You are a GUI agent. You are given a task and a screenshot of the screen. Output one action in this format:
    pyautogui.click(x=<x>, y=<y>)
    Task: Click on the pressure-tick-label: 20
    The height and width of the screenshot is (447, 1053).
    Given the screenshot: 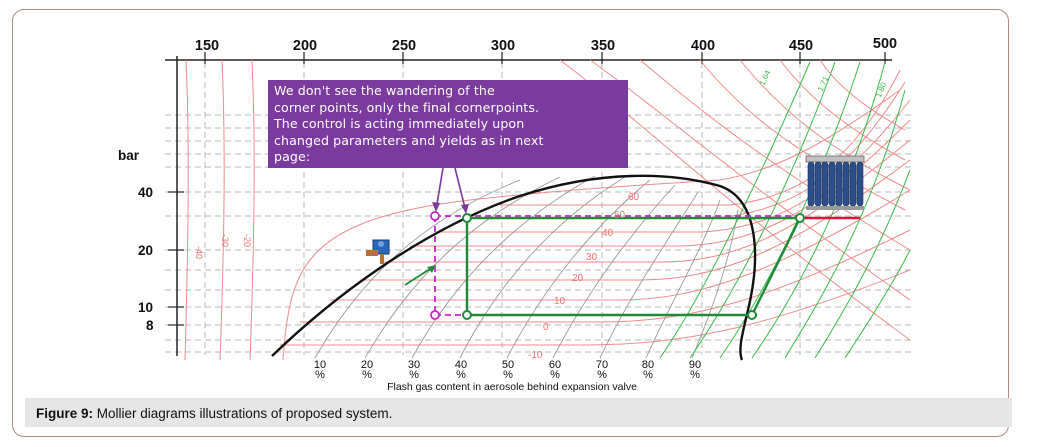 What is the action you would take?
    pyautogui.click(x=145, y=250)
    